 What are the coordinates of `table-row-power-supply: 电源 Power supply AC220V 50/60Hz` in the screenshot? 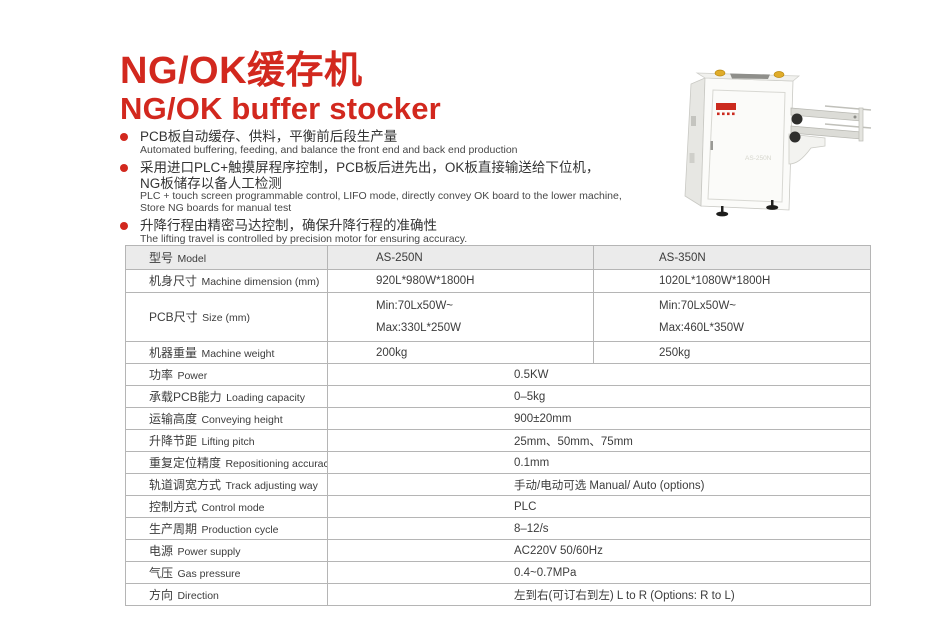 It's located at (498, 550).